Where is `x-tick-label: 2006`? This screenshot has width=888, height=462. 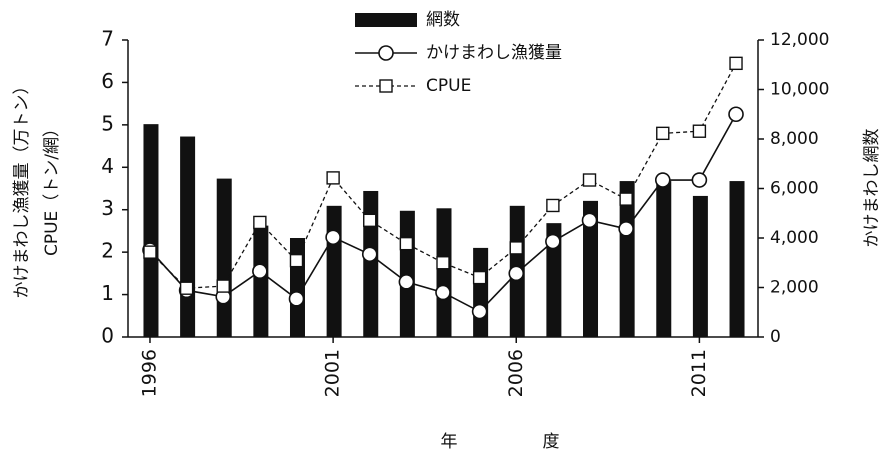
x-tick-label: 2006 is located at coordinates (516, 373).